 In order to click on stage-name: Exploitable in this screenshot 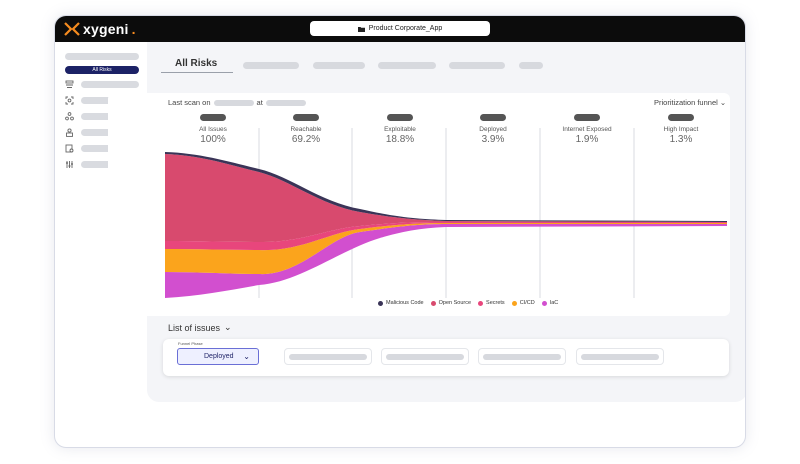, I will do `click(400, 129)`.